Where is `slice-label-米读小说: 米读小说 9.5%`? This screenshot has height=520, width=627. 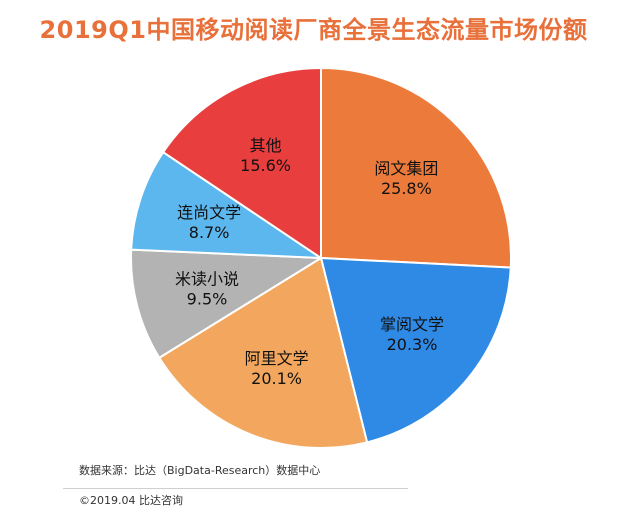
slice-label-米读小说: 米读小说 9.5% is located at coordinates (207, 289).